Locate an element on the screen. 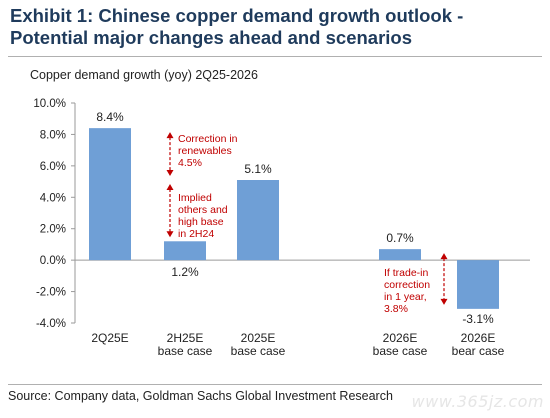  y-tick-label: 0.0% is located at coordinates (53, 261).